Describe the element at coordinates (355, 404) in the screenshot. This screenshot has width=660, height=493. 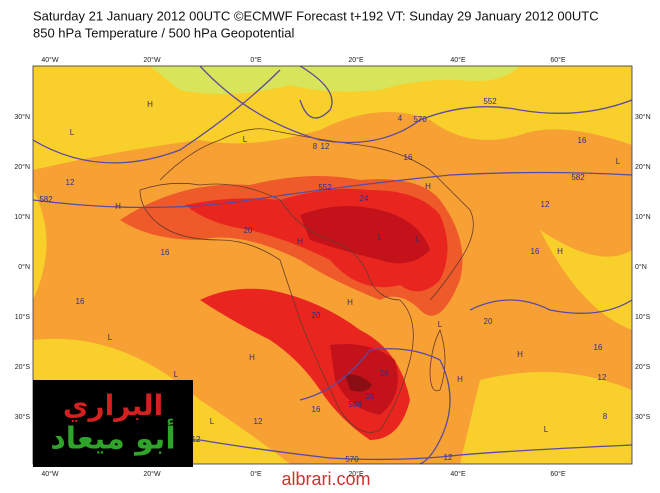
I see `contour-label: 588` at that location.